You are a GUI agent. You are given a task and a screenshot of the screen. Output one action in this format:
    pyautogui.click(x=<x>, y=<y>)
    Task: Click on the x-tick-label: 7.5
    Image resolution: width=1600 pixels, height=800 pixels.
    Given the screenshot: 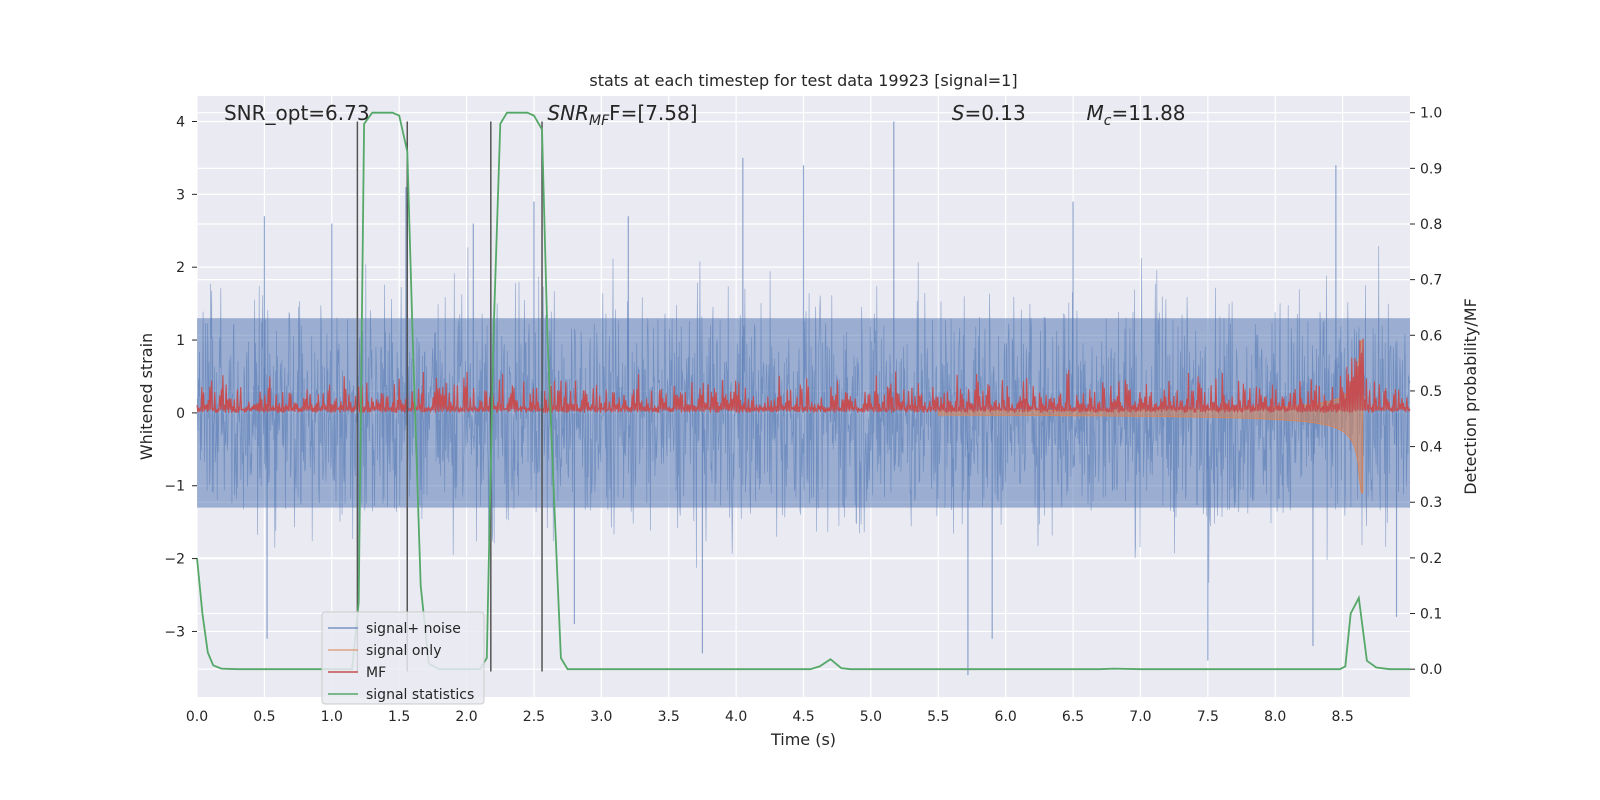 What is the action you would take?
    pyautogui.click(x=1208, y=717)
    